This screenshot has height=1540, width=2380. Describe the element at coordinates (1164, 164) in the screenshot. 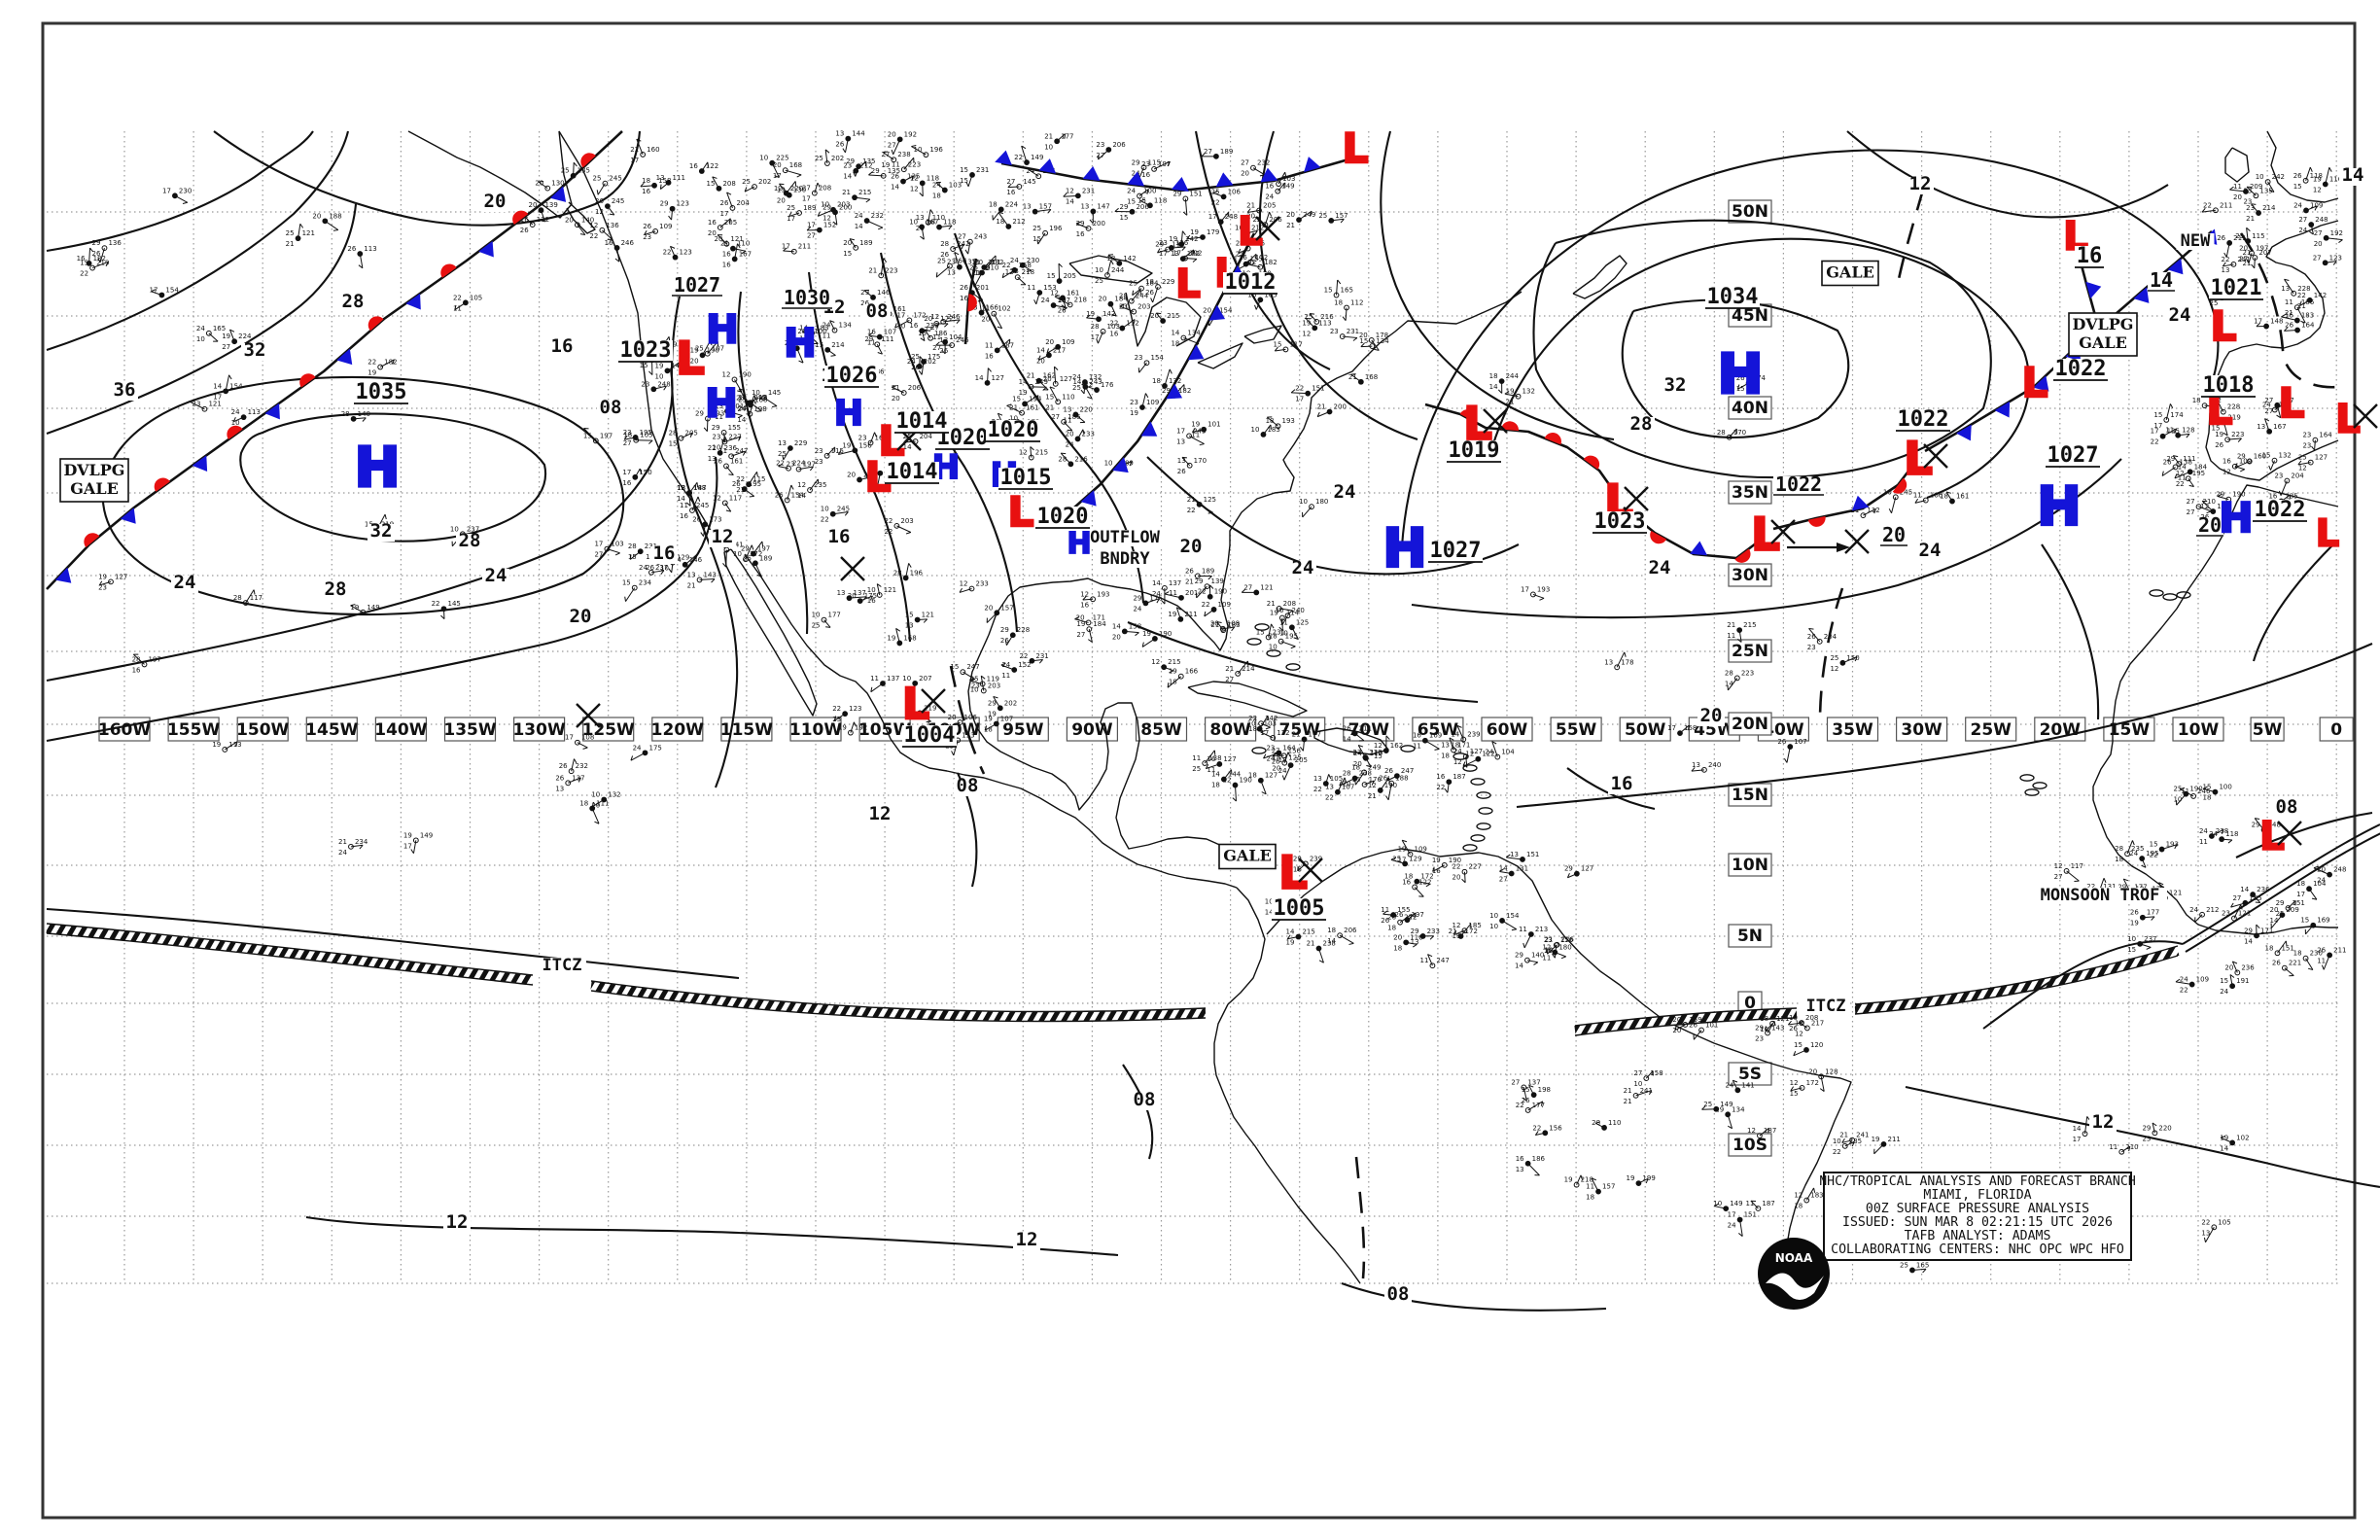

I see `svg-text: 197` at that location.